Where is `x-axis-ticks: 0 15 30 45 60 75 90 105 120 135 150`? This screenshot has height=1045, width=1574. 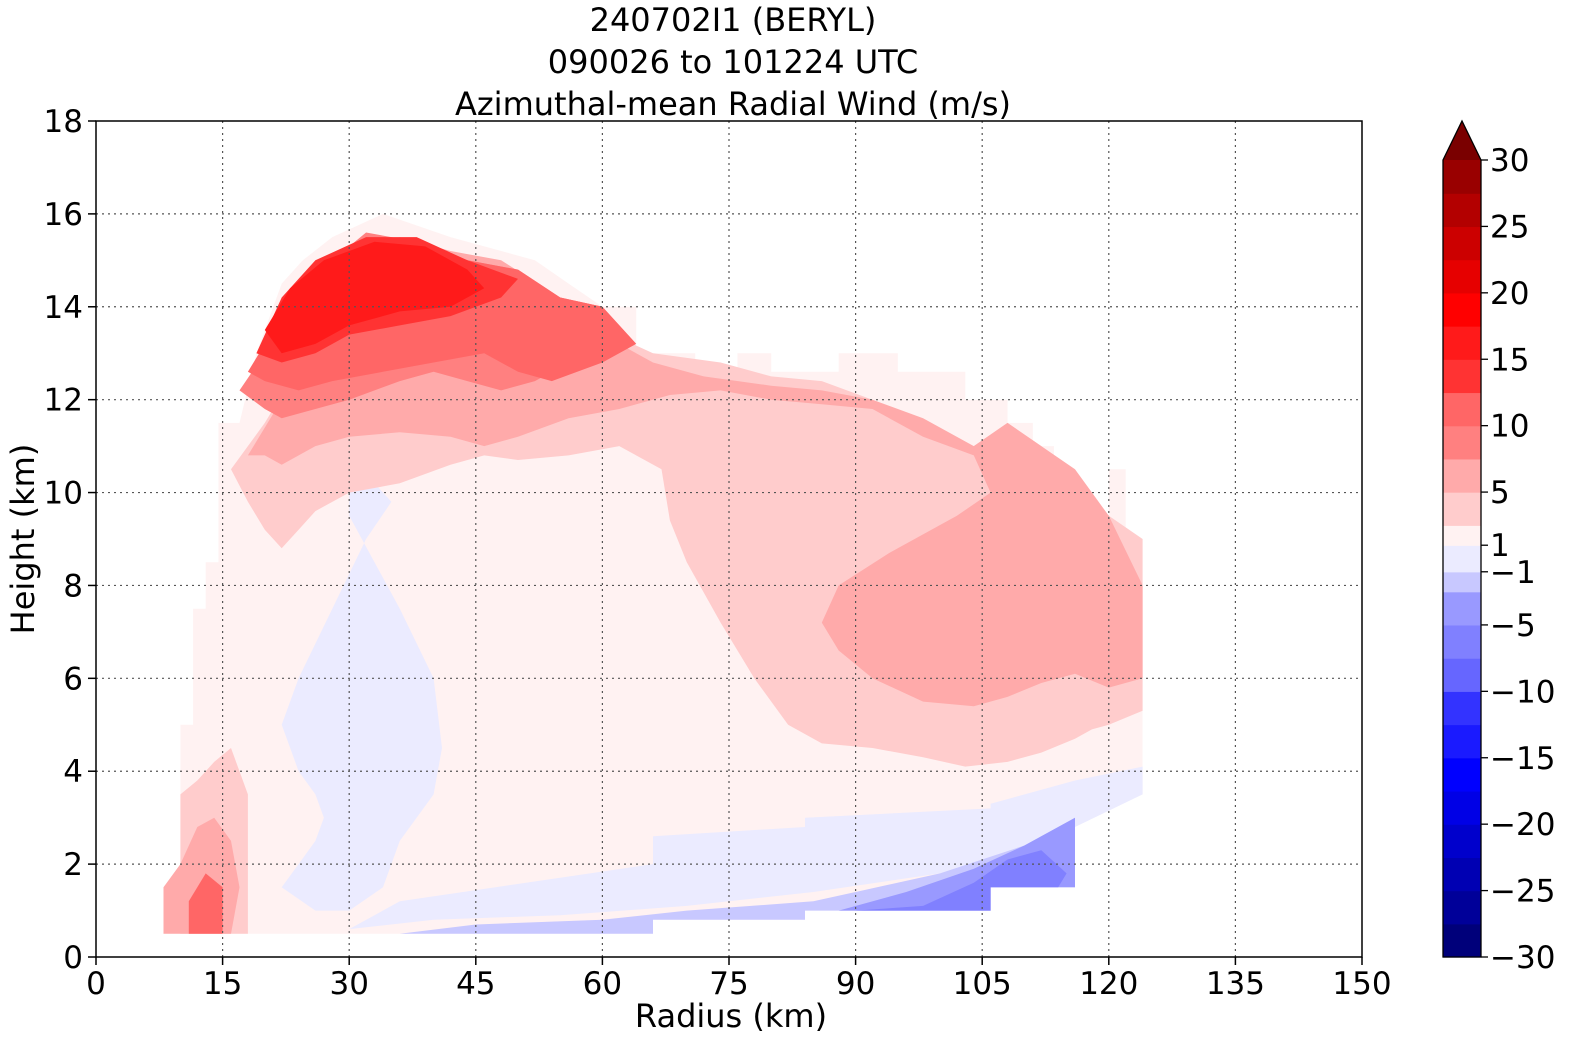
x-axis-ticks: 0 15 30 45 60 75 90 105 120 135 150 is located at coordinates (739, 979).